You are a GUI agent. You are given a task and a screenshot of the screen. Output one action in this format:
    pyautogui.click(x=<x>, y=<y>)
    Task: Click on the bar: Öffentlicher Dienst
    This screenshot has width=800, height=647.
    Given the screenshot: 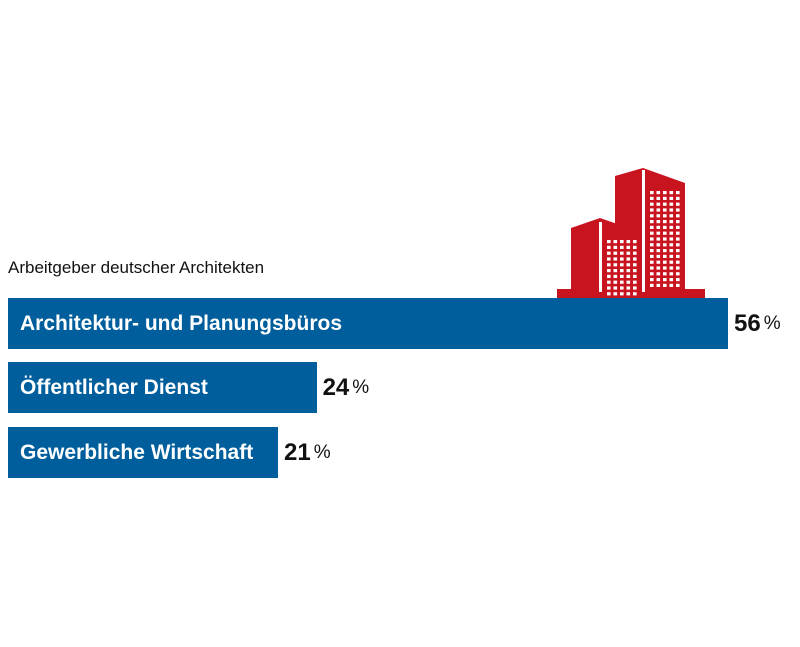 What is the action you would take?
    pyautogui.click(x=162, y=387)
    